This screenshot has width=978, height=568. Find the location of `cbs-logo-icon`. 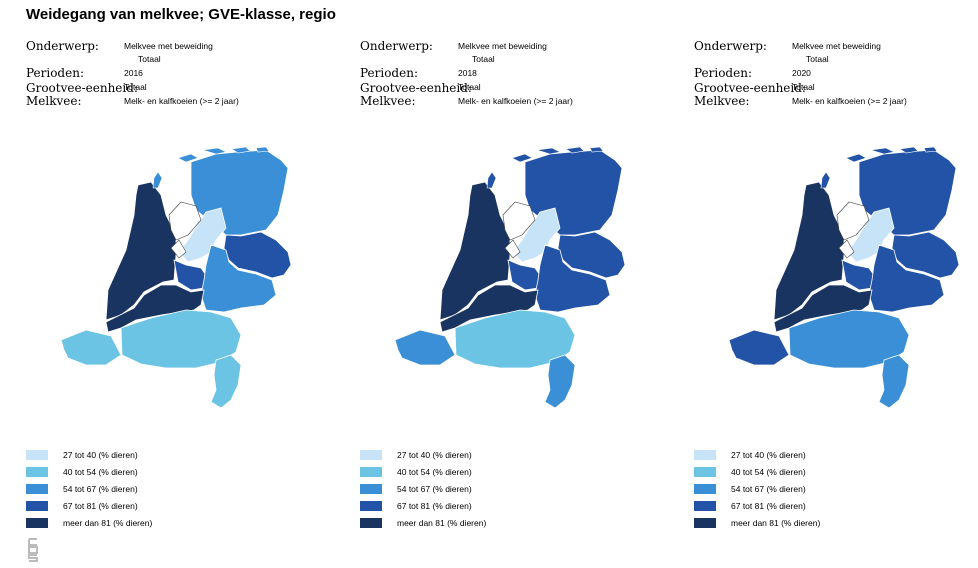

cbs-logo-icon is located at coordinates (35, 550).